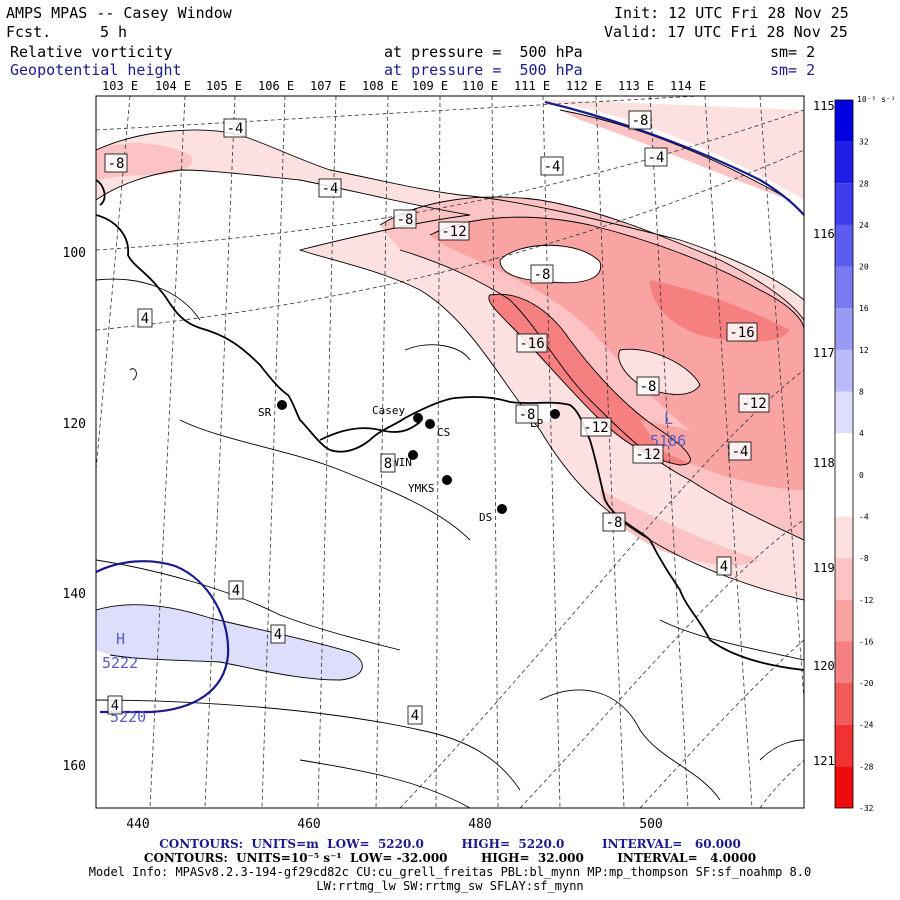 This screenshot has height=900, width=900. Describe the element at coordinates (282, 405) in the screenshot. I see `station-sr-marker` at that location.